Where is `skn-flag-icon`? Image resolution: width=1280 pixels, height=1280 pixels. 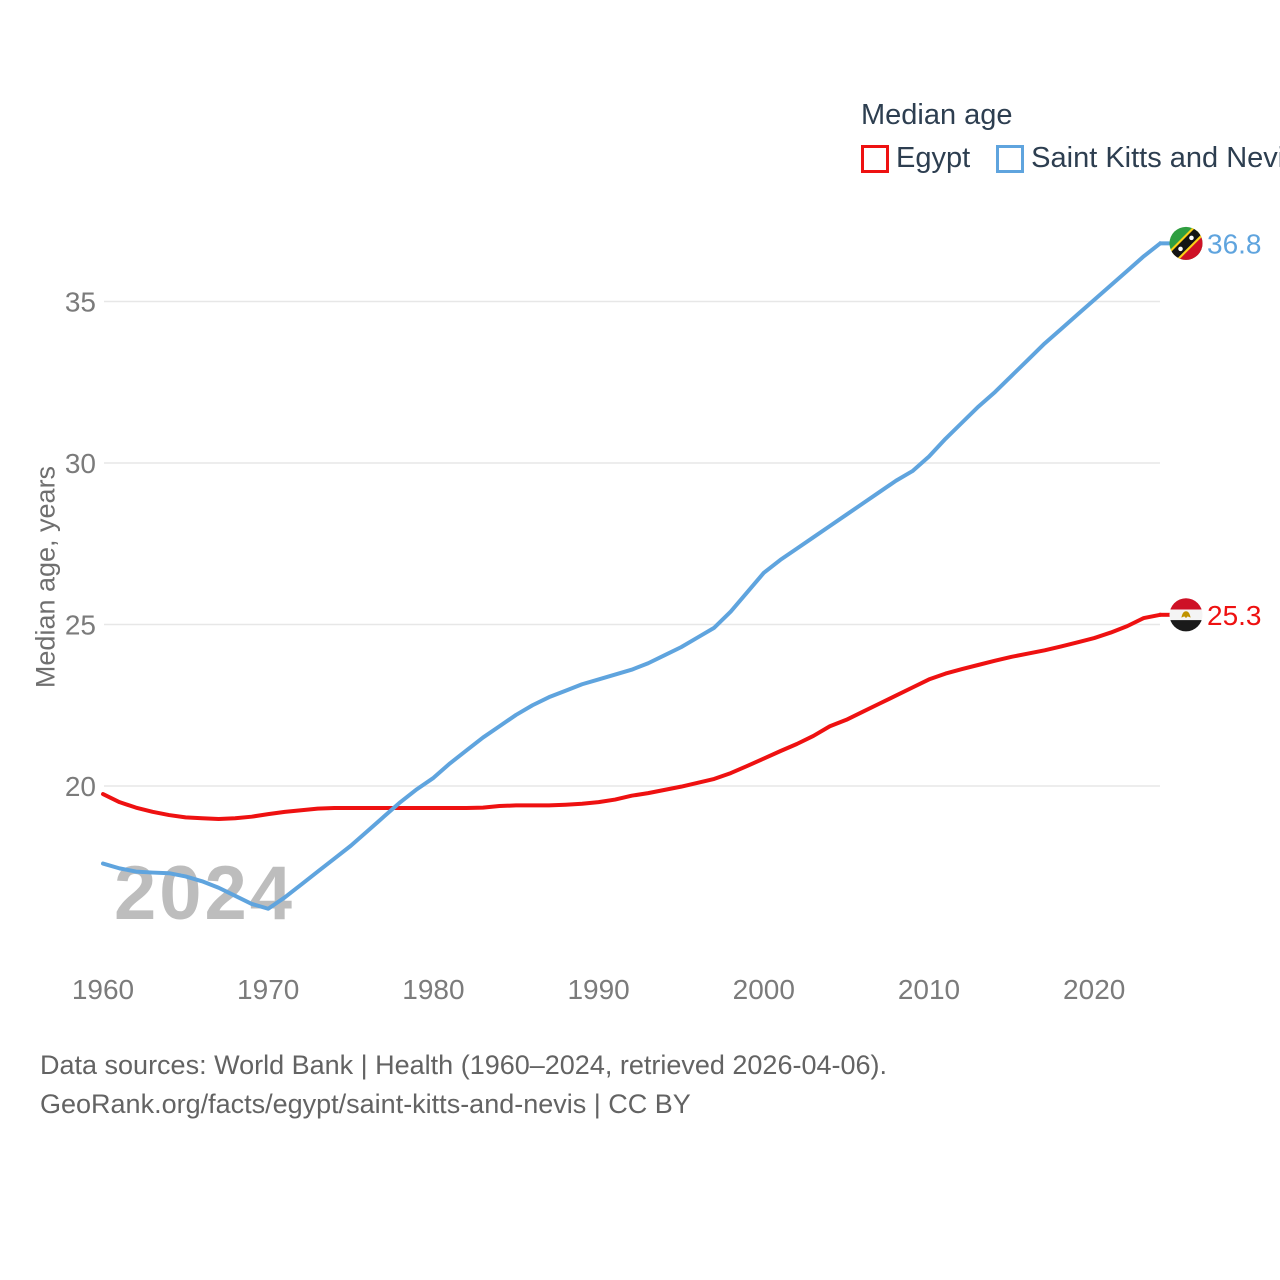 skn-flag-icon is located at coordinates (1185, 243).